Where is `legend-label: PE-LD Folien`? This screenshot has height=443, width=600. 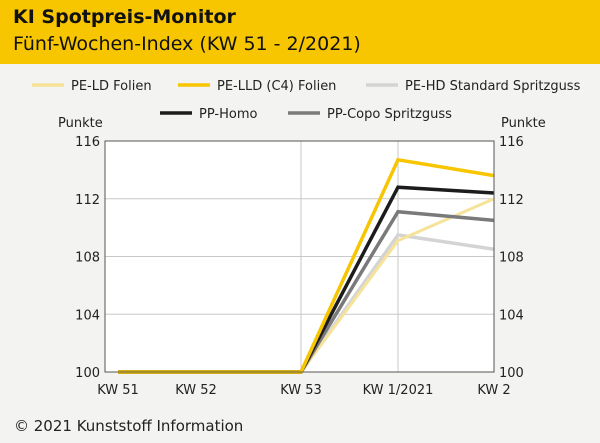
legend-label: PE-LD Folien is located at coordinates (111, 86).